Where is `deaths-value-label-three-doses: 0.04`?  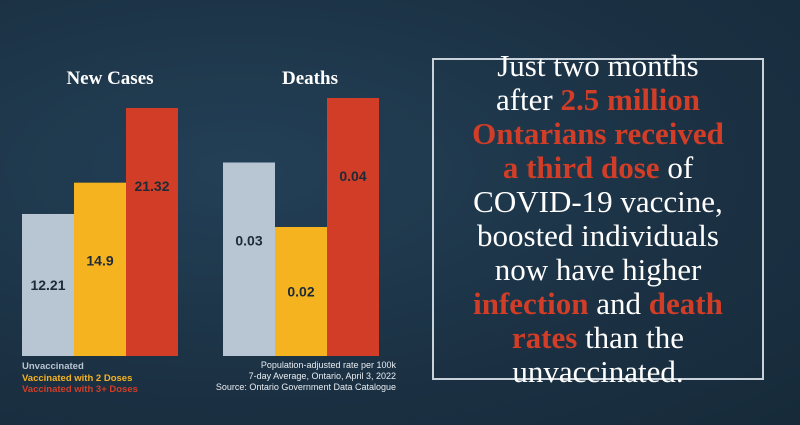
deaths-value-label-three-doses: 0.04 is located at coordinates (352, 176).